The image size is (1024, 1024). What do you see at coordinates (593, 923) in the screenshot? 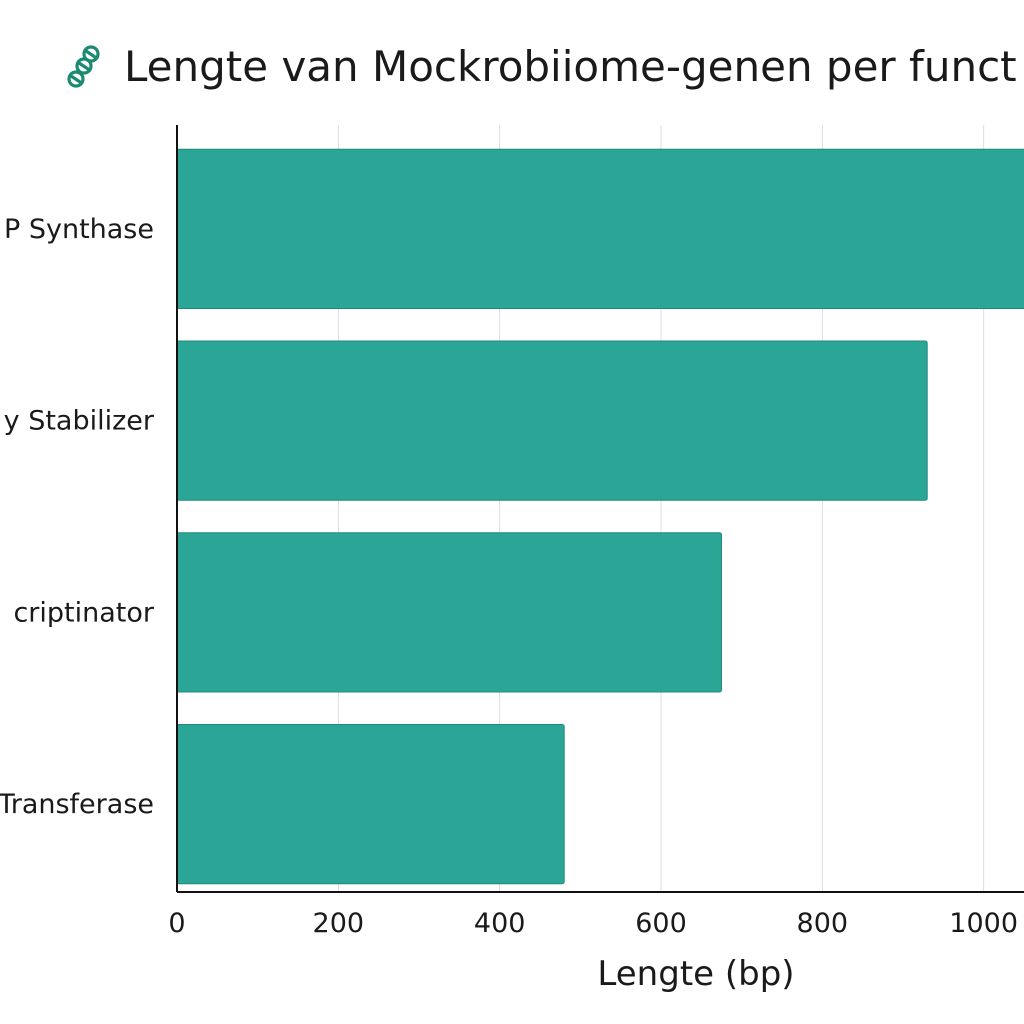
I see `x-tick-labels: 0 200 400 600 800 1000` at bounding box center [593, 923].